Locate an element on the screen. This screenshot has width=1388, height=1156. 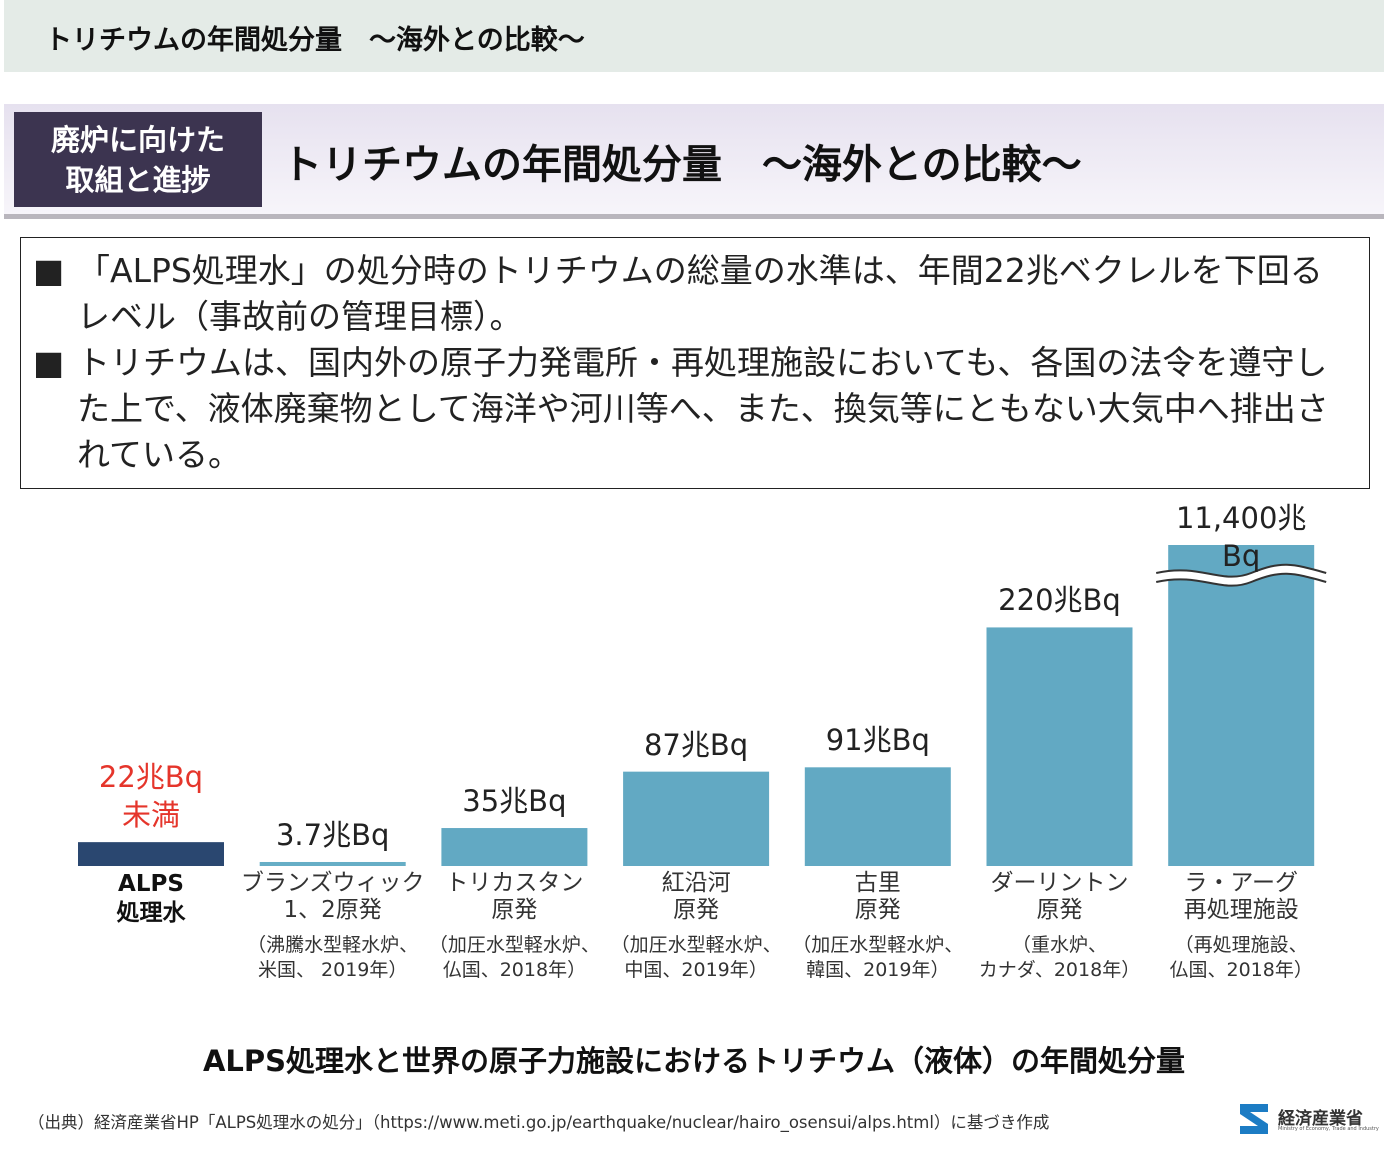
section-badge: 廃炉に向けた 取組と進捗 is located at coordinates (138, 159).